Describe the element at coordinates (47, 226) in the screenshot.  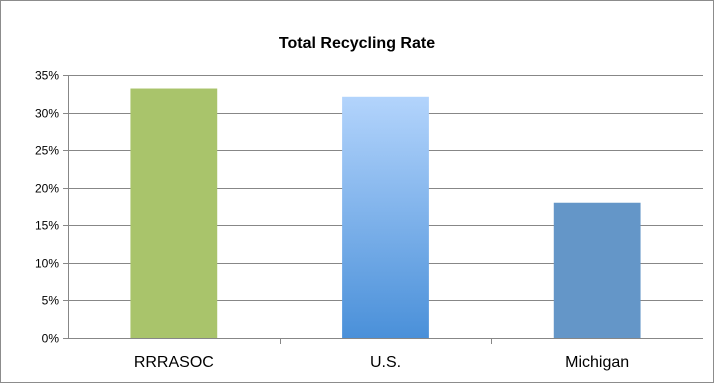
I see `y-tick-label: 15%` at that location.